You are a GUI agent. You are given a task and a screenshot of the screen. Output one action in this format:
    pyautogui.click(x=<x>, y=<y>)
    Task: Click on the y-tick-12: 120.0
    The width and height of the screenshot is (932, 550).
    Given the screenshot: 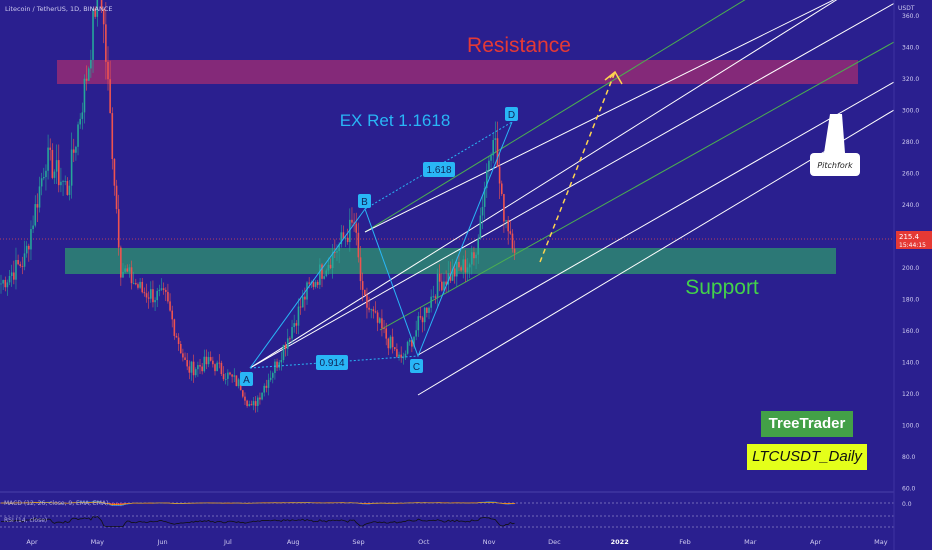 What is the action you would take?
    pyautogui.click(x=910, y=394)
    